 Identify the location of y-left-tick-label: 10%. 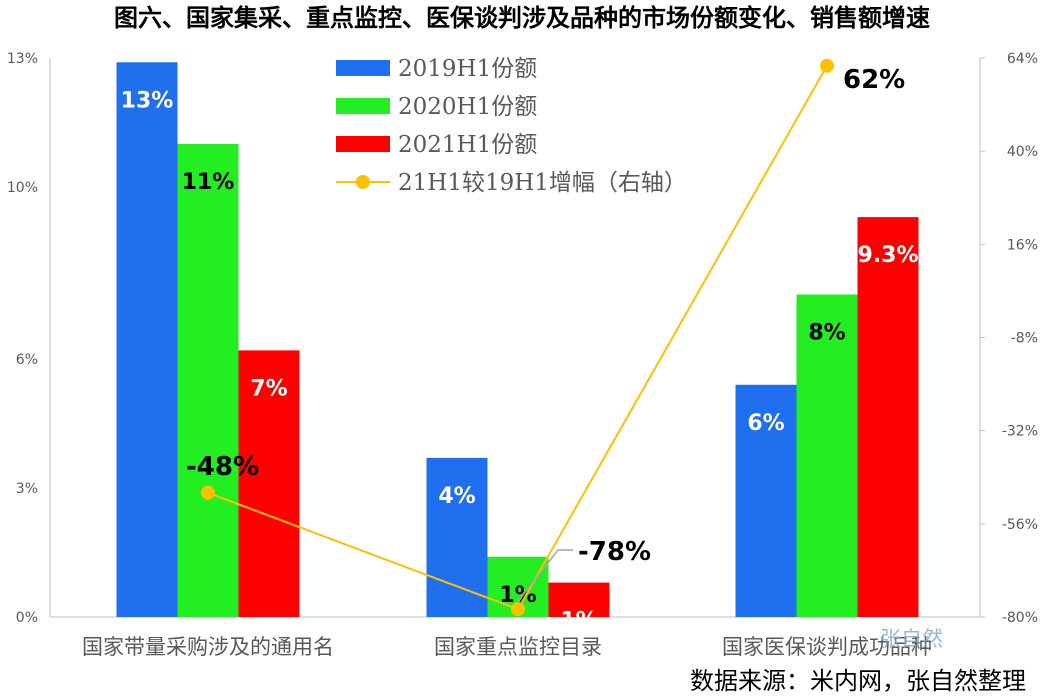
(22, 188).